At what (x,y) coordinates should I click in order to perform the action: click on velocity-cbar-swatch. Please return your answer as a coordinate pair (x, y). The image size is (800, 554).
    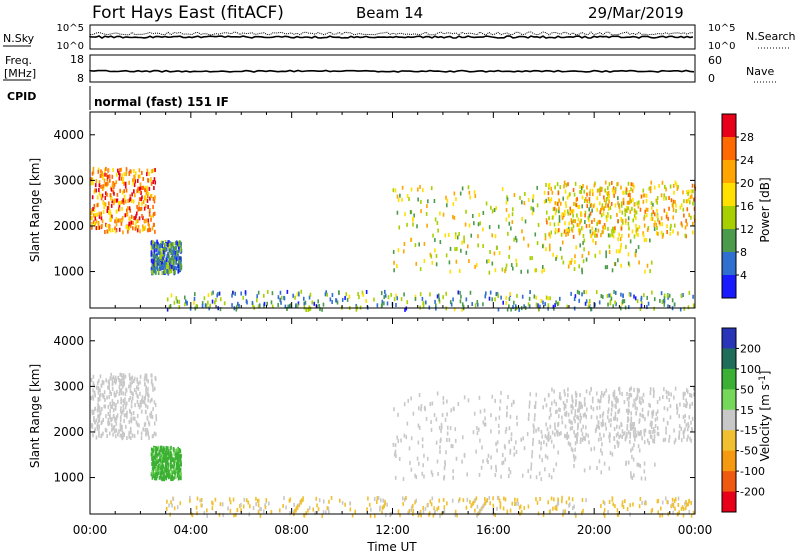
    Looking at the image, I should click on (729, 441).